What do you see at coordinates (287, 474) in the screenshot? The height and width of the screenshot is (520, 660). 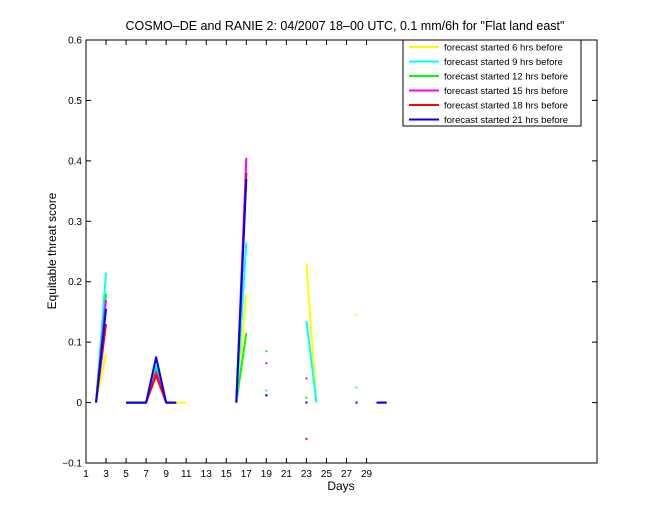 I see `x-tick-label: 21` at bounding box center [287, 474].